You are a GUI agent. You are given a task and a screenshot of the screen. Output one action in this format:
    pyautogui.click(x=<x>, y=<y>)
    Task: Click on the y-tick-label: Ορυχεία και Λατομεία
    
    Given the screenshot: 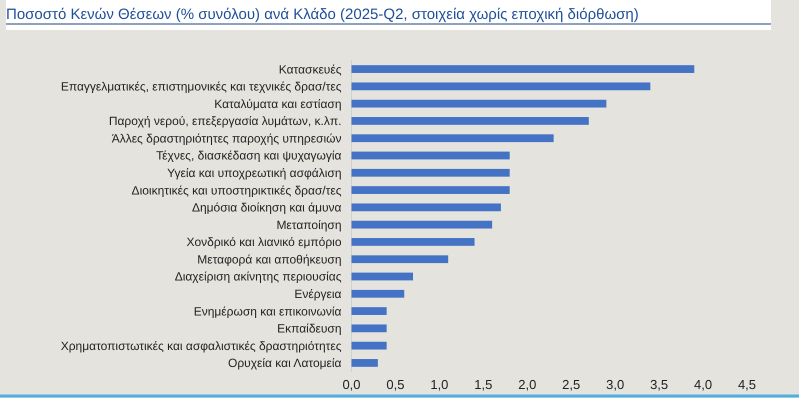 What is the action you would take?
    pyautogui.click(x=285, y=363)
    